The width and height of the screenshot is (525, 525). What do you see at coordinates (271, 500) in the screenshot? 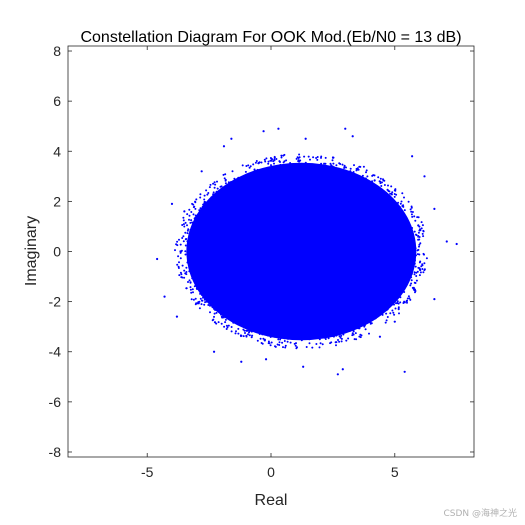
I see `x-axis-label: Real` at bounding box center [271, 500].